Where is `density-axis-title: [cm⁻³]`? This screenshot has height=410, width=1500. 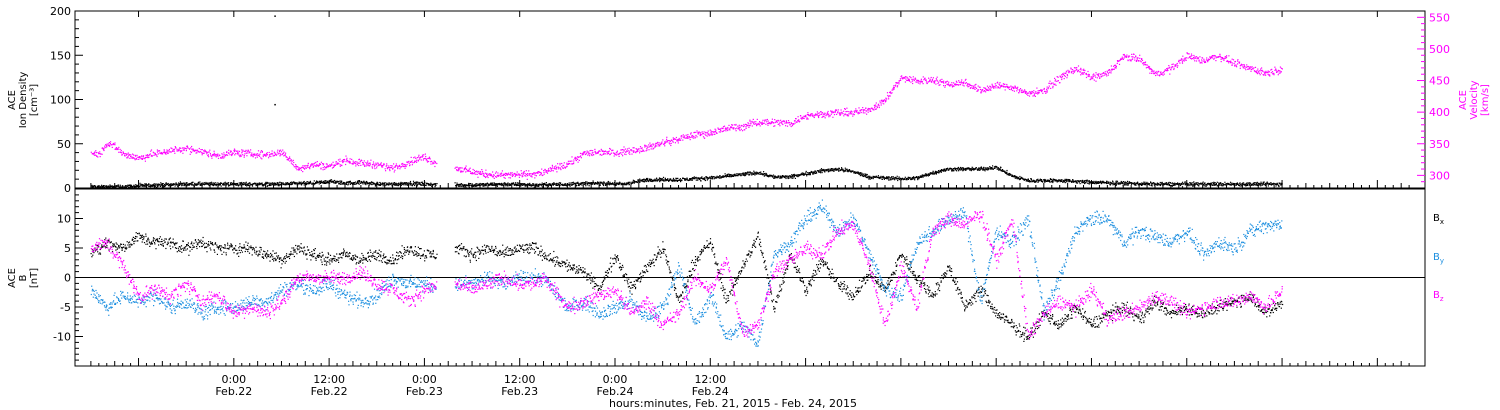 density-axis-title: [cm⁻³] is located at coordinates (34, 100).